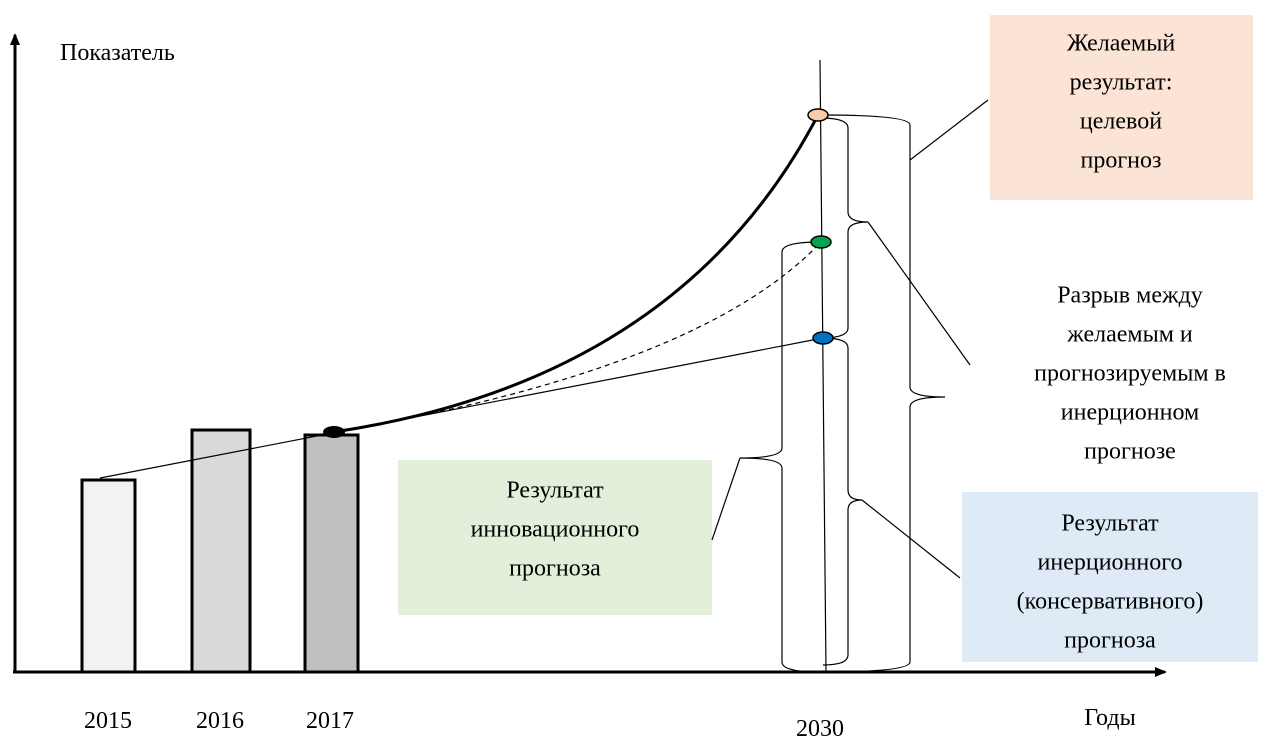  Describe the element at coordinates (117, 53) in the screenshot. I see `y-axis-label: Показатель` at that location.